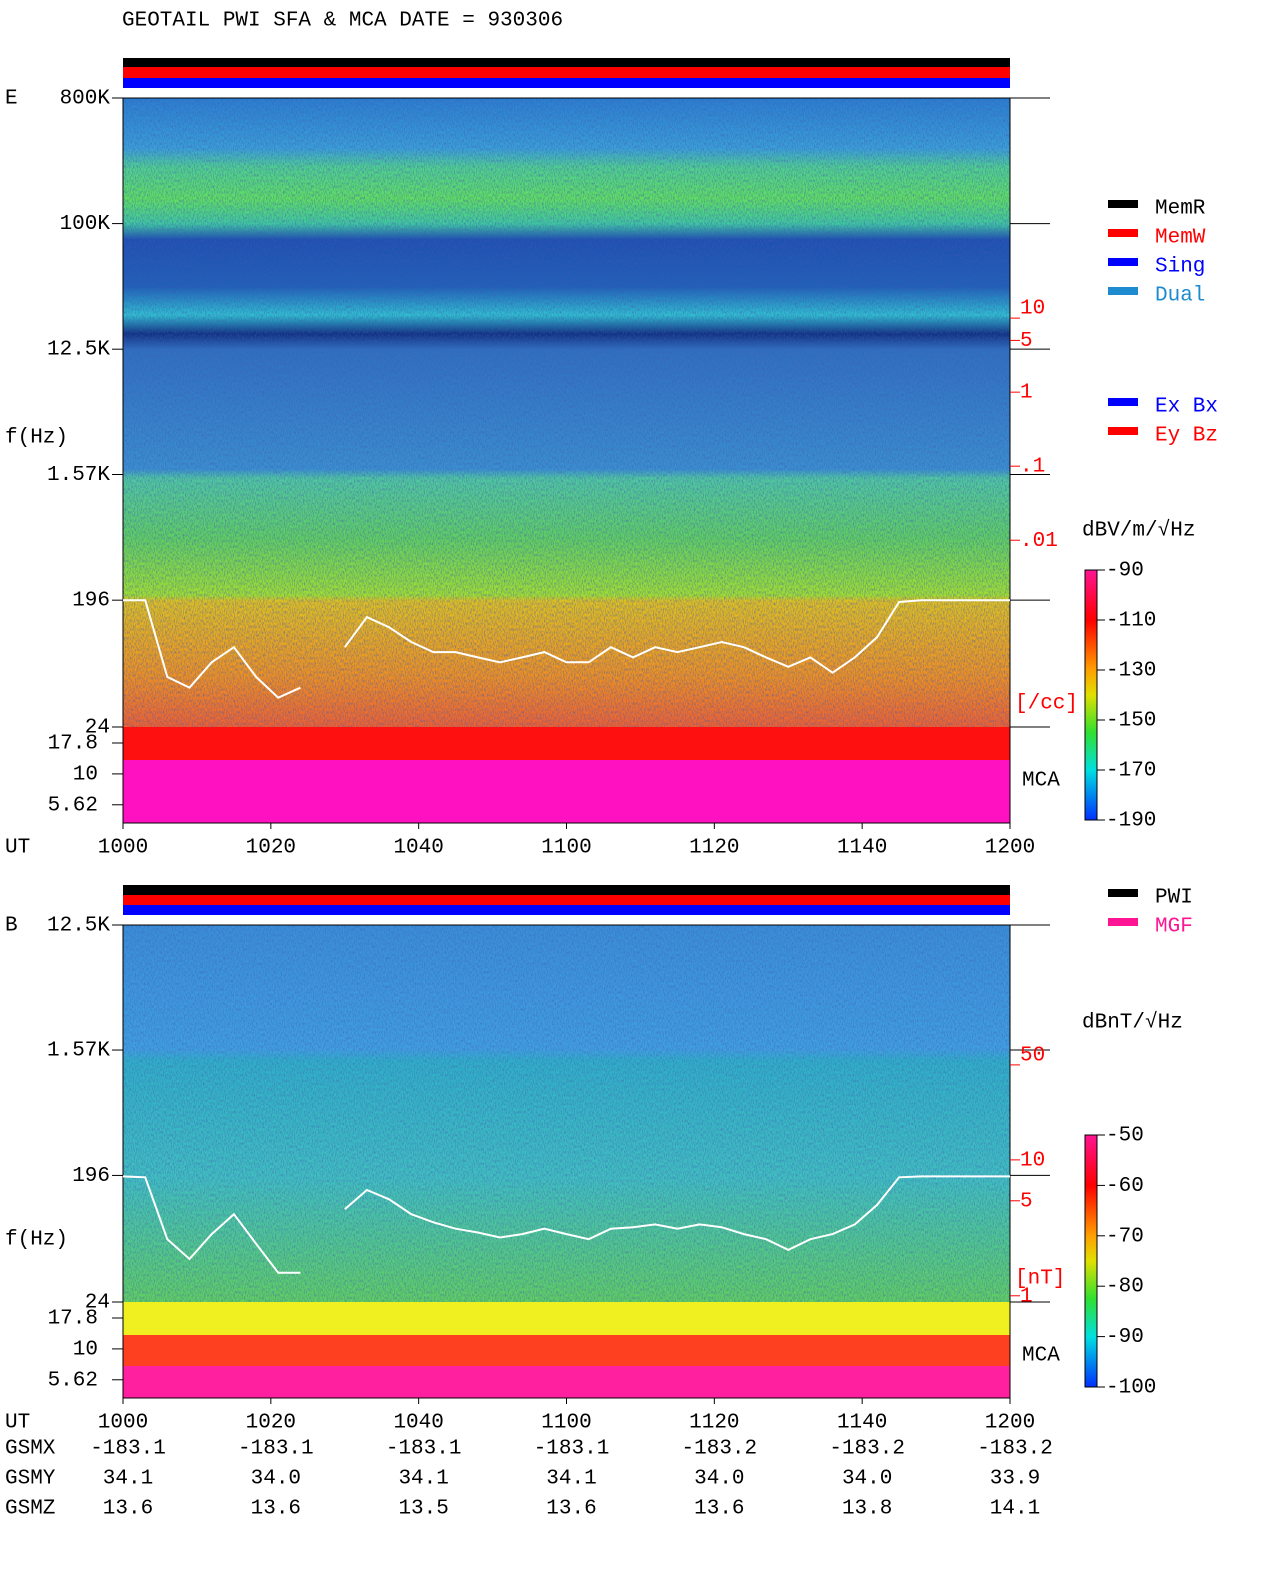 The height and width of the screenshot is (1593, 1280). Describe the element at coordinates (867, 1449) in the screenshot. I see `orbit-value: -183.2` at that location.